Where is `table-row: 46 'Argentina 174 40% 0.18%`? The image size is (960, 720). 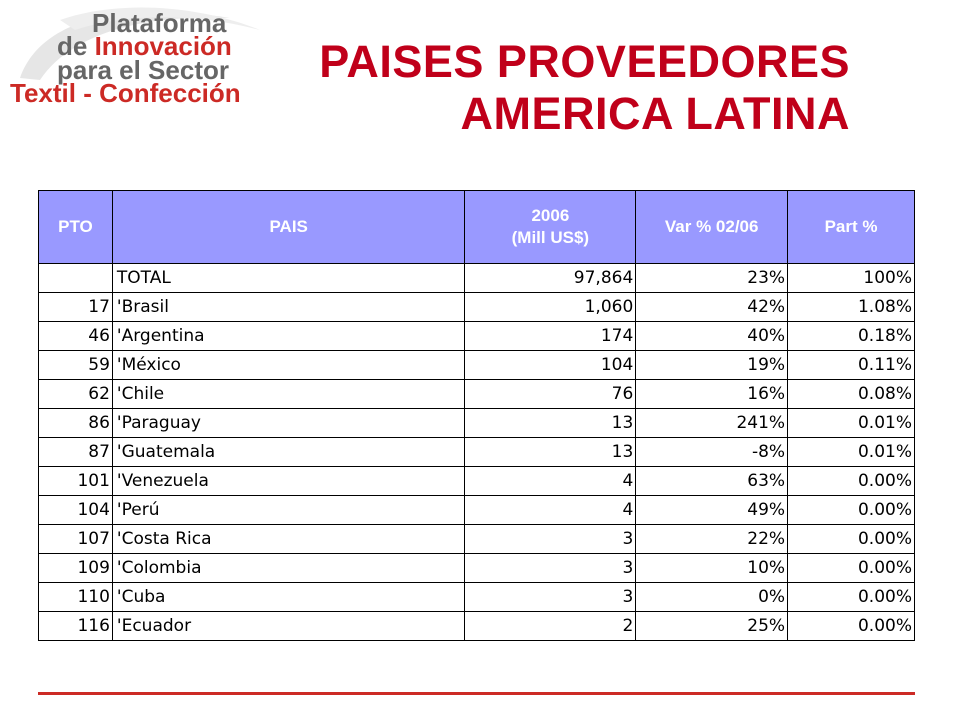 table-row: 46 'Argentina 174 40% 0.18% is located at coordinates (476, 336).